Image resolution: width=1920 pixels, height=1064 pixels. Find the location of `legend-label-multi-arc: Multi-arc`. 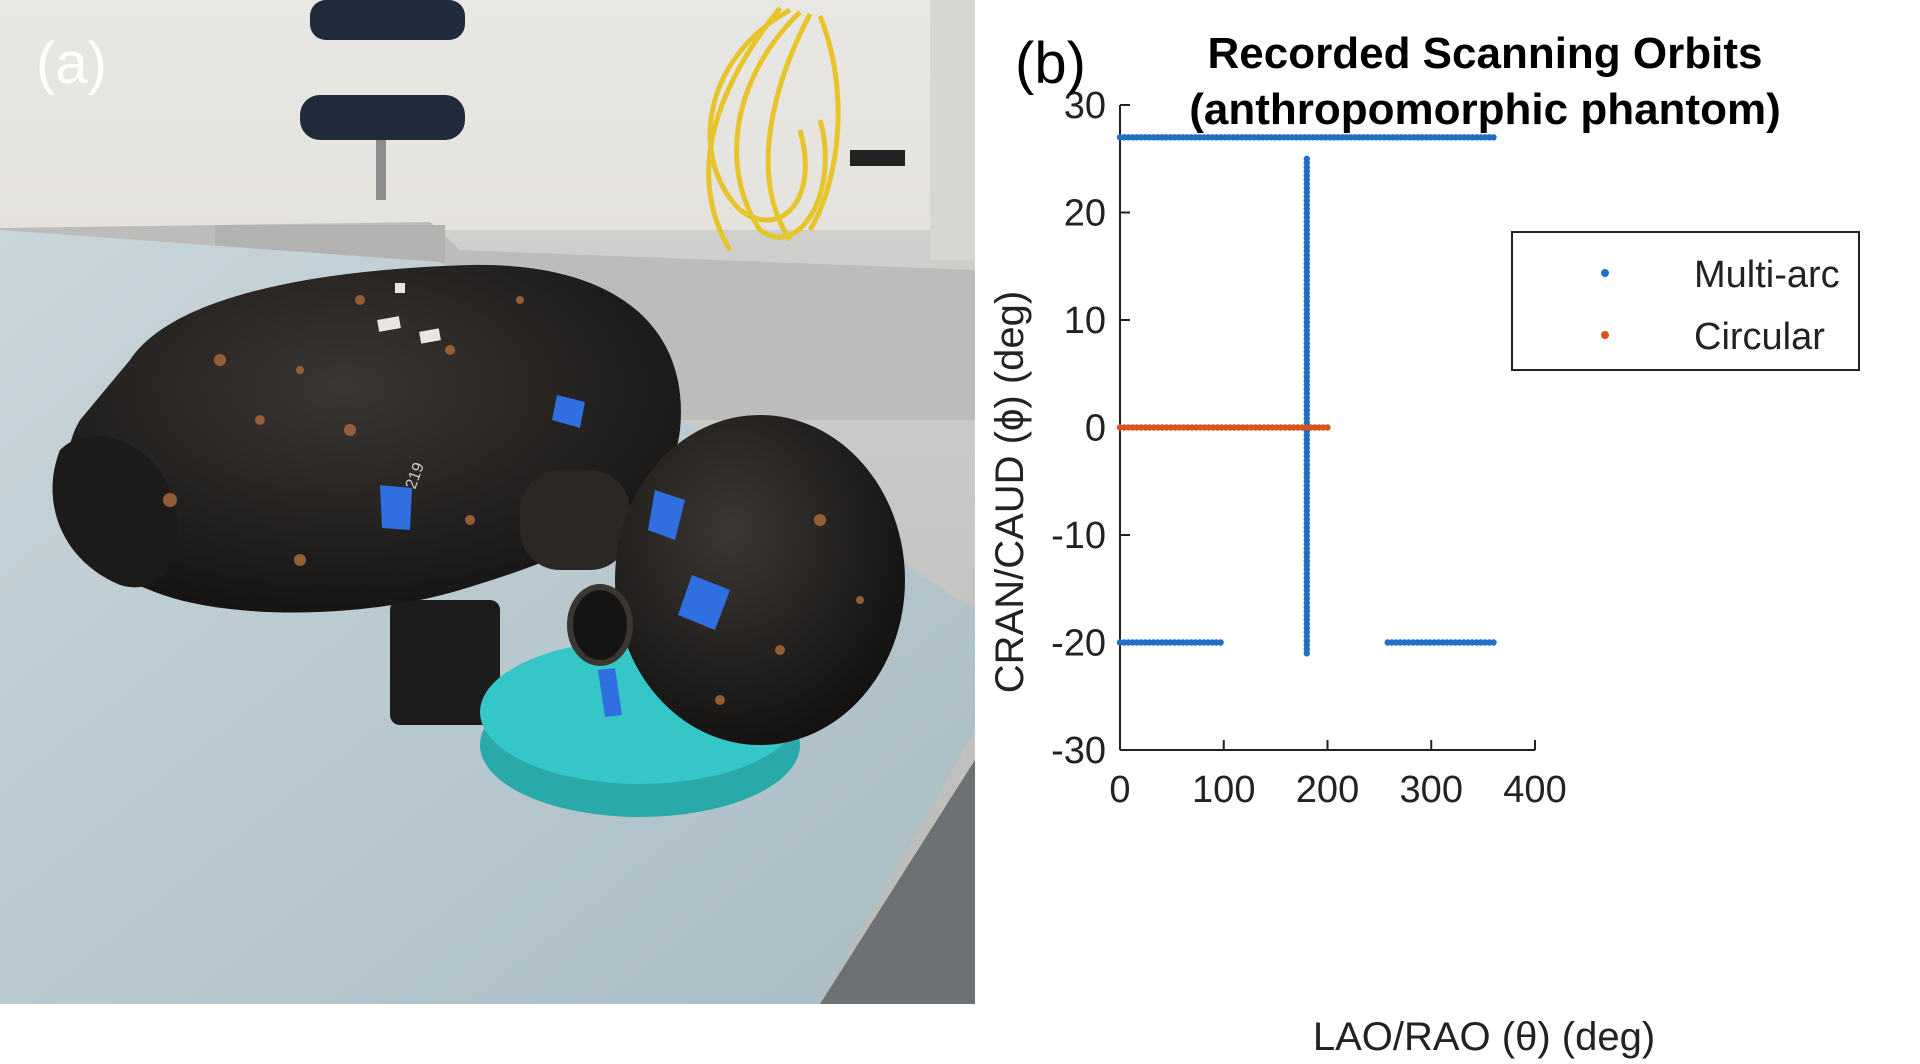

legend-label-multi-arc: Multi-arc is located at coordinates (1767, 275).